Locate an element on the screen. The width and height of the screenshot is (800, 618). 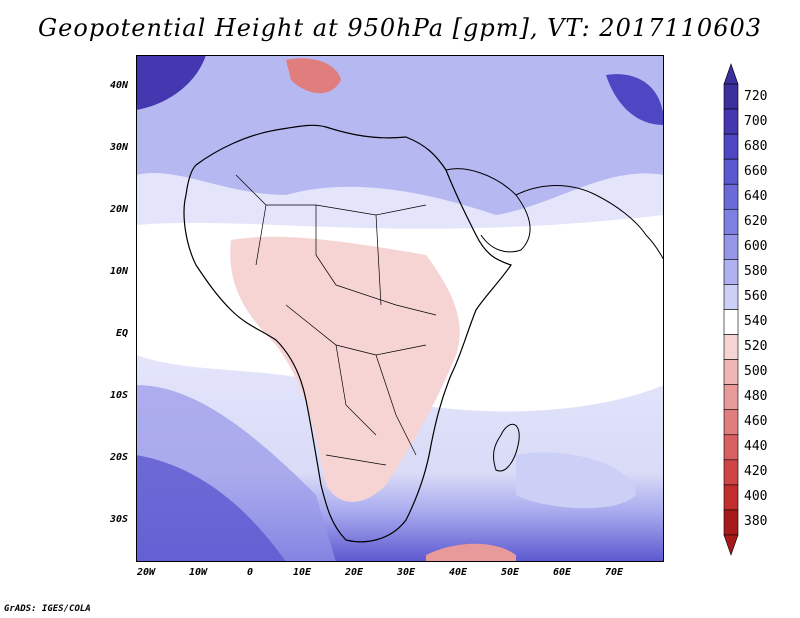
lon-label-10e: 10E is located at coordinates (302, 572).